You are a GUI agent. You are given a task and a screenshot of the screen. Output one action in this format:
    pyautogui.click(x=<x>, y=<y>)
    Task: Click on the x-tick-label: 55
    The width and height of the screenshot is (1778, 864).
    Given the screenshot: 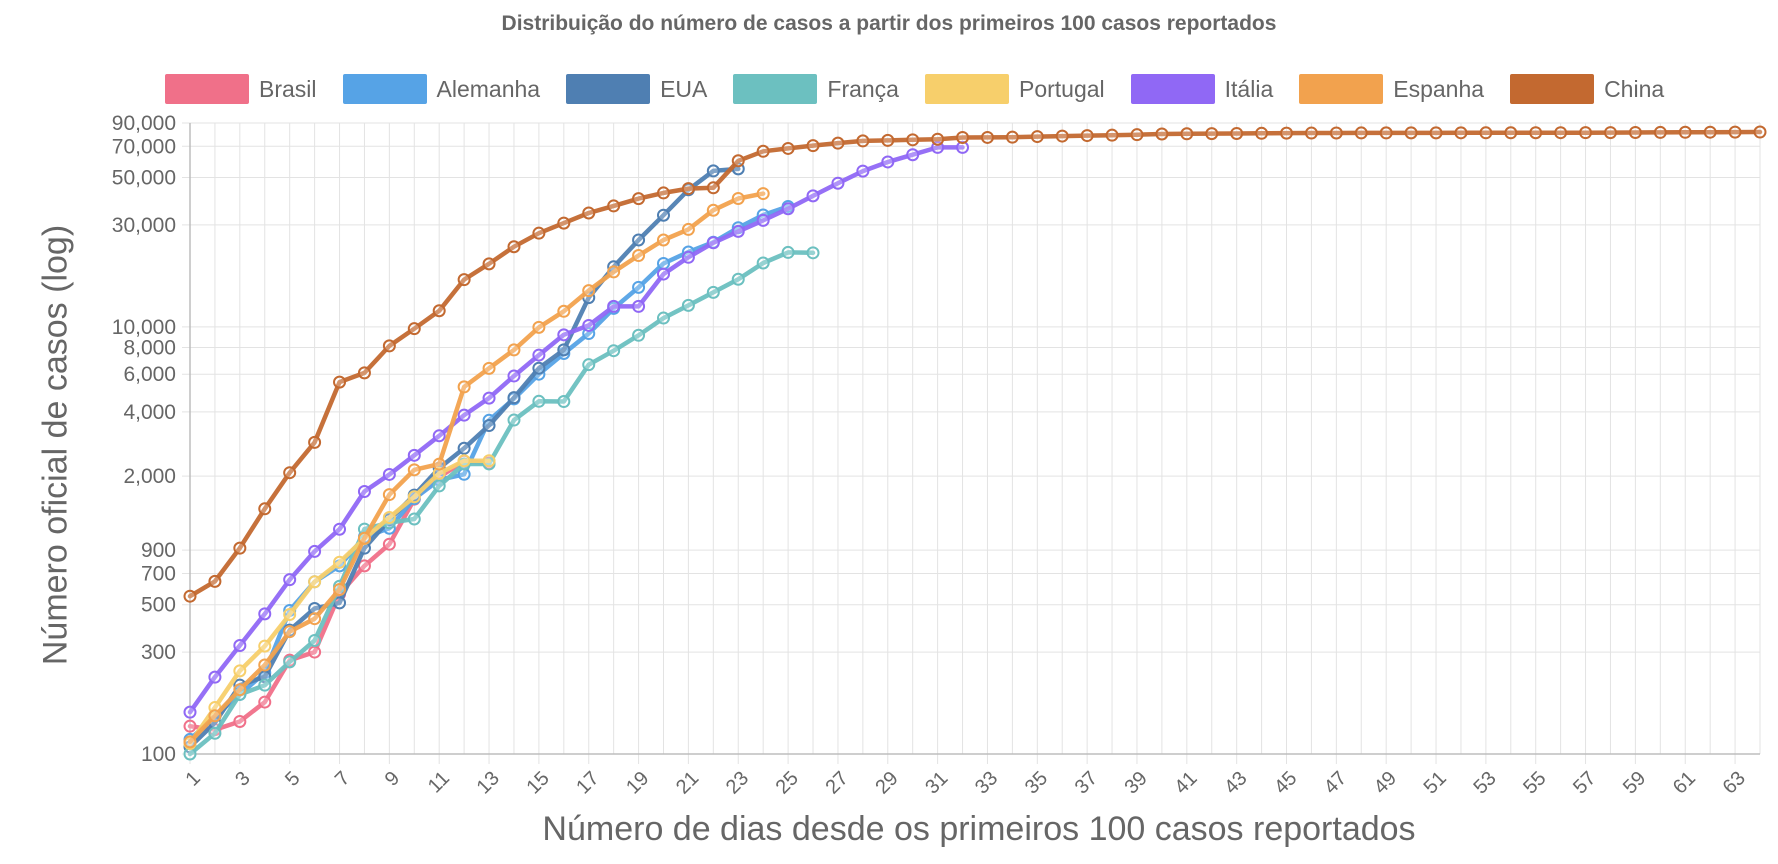 What is the action you would take?
    pyautogui.click(x=1534, y=782)
    